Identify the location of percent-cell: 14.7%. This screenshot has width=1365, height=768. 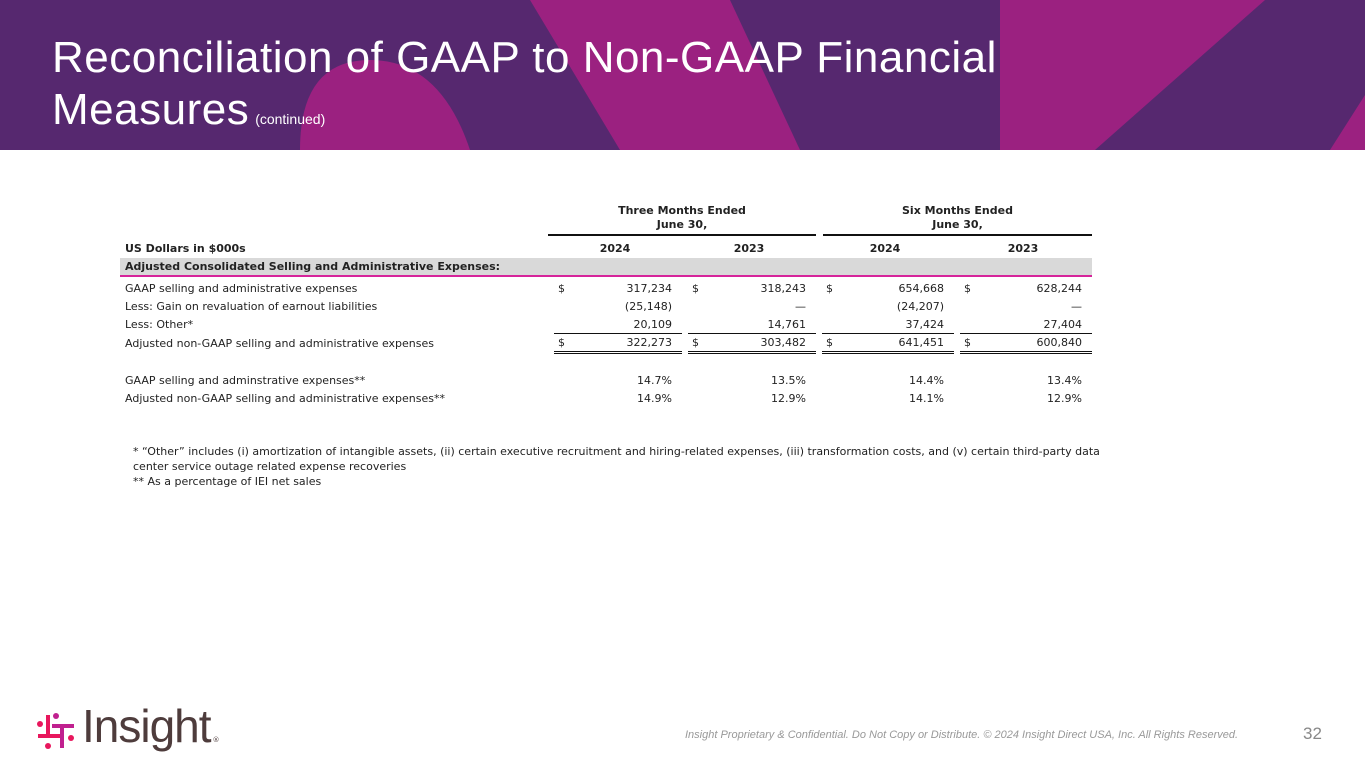
(654, 380).